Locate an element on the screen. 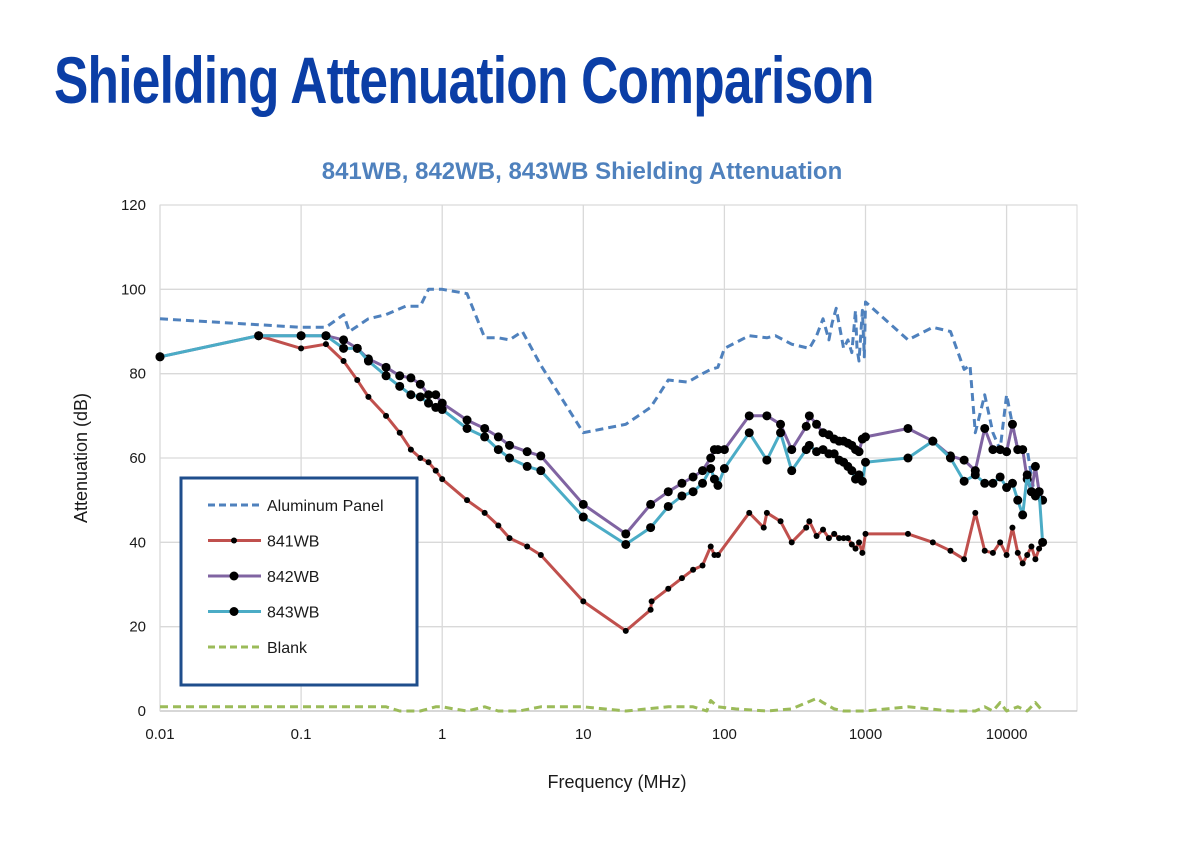  series-line-blank is located at coordinates (602, 704).